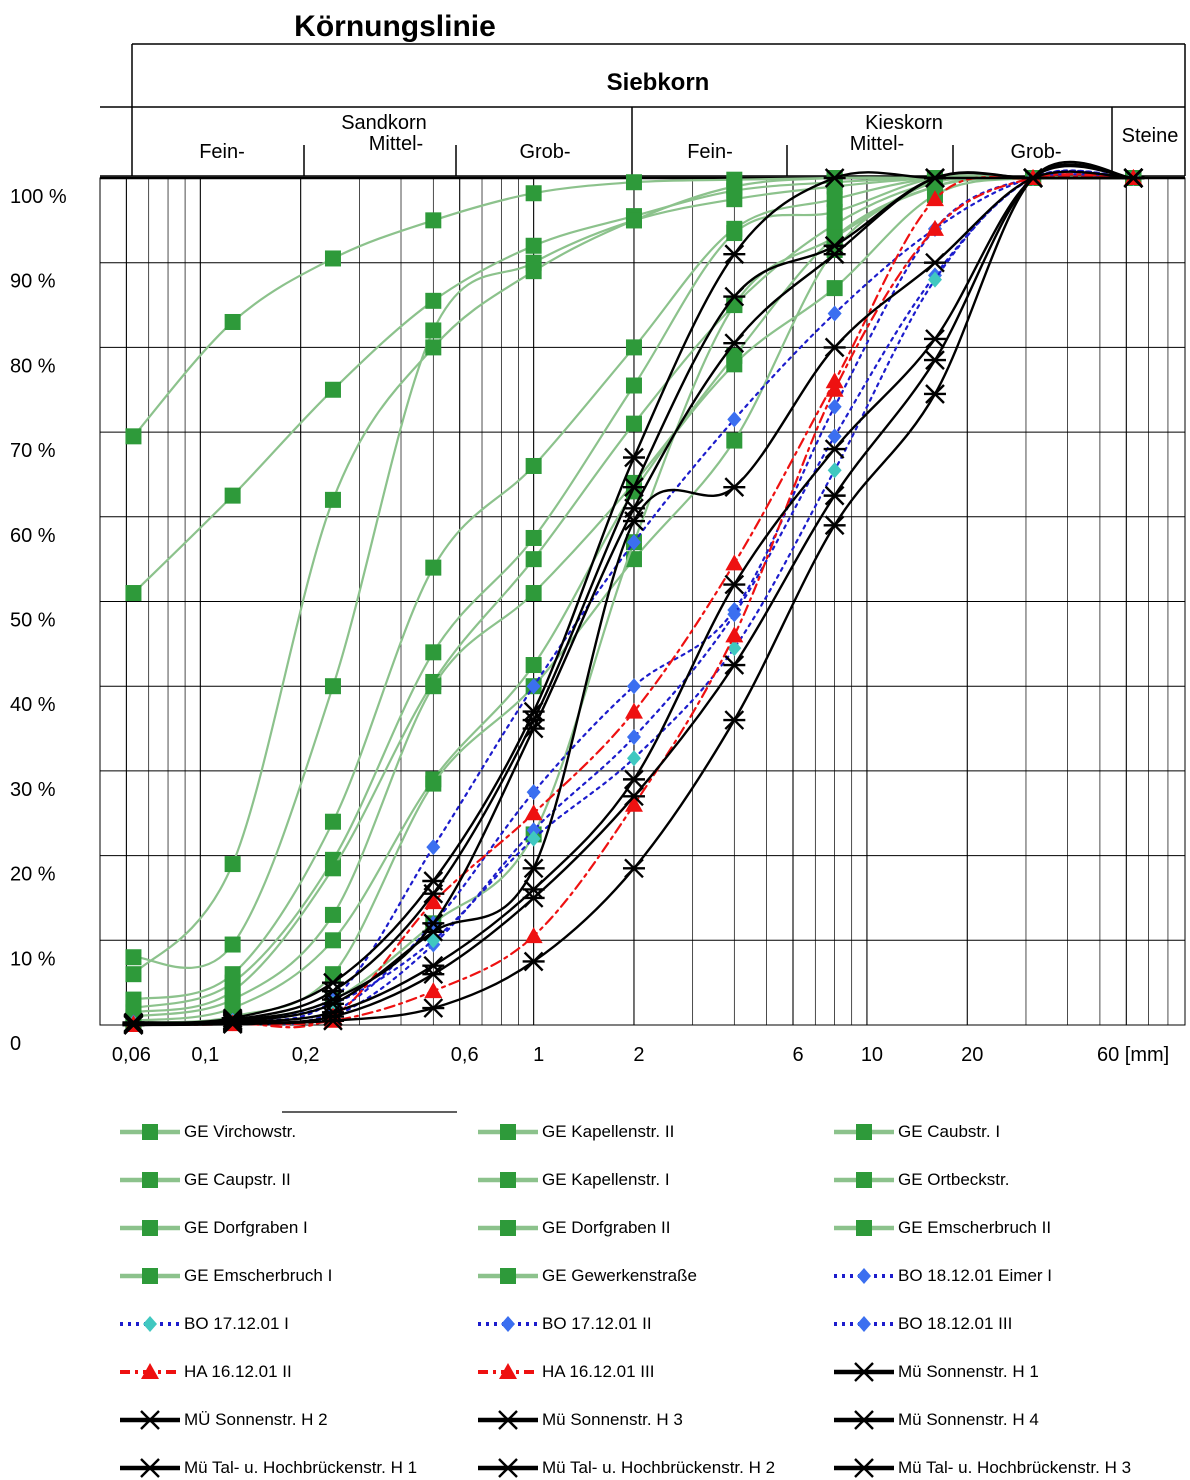 The height and width of the screenshot is (1480, 1190). Describe the element at coordinates (33, 282) in the screenshot. I see `y-tick-label: 90 %` at that location.